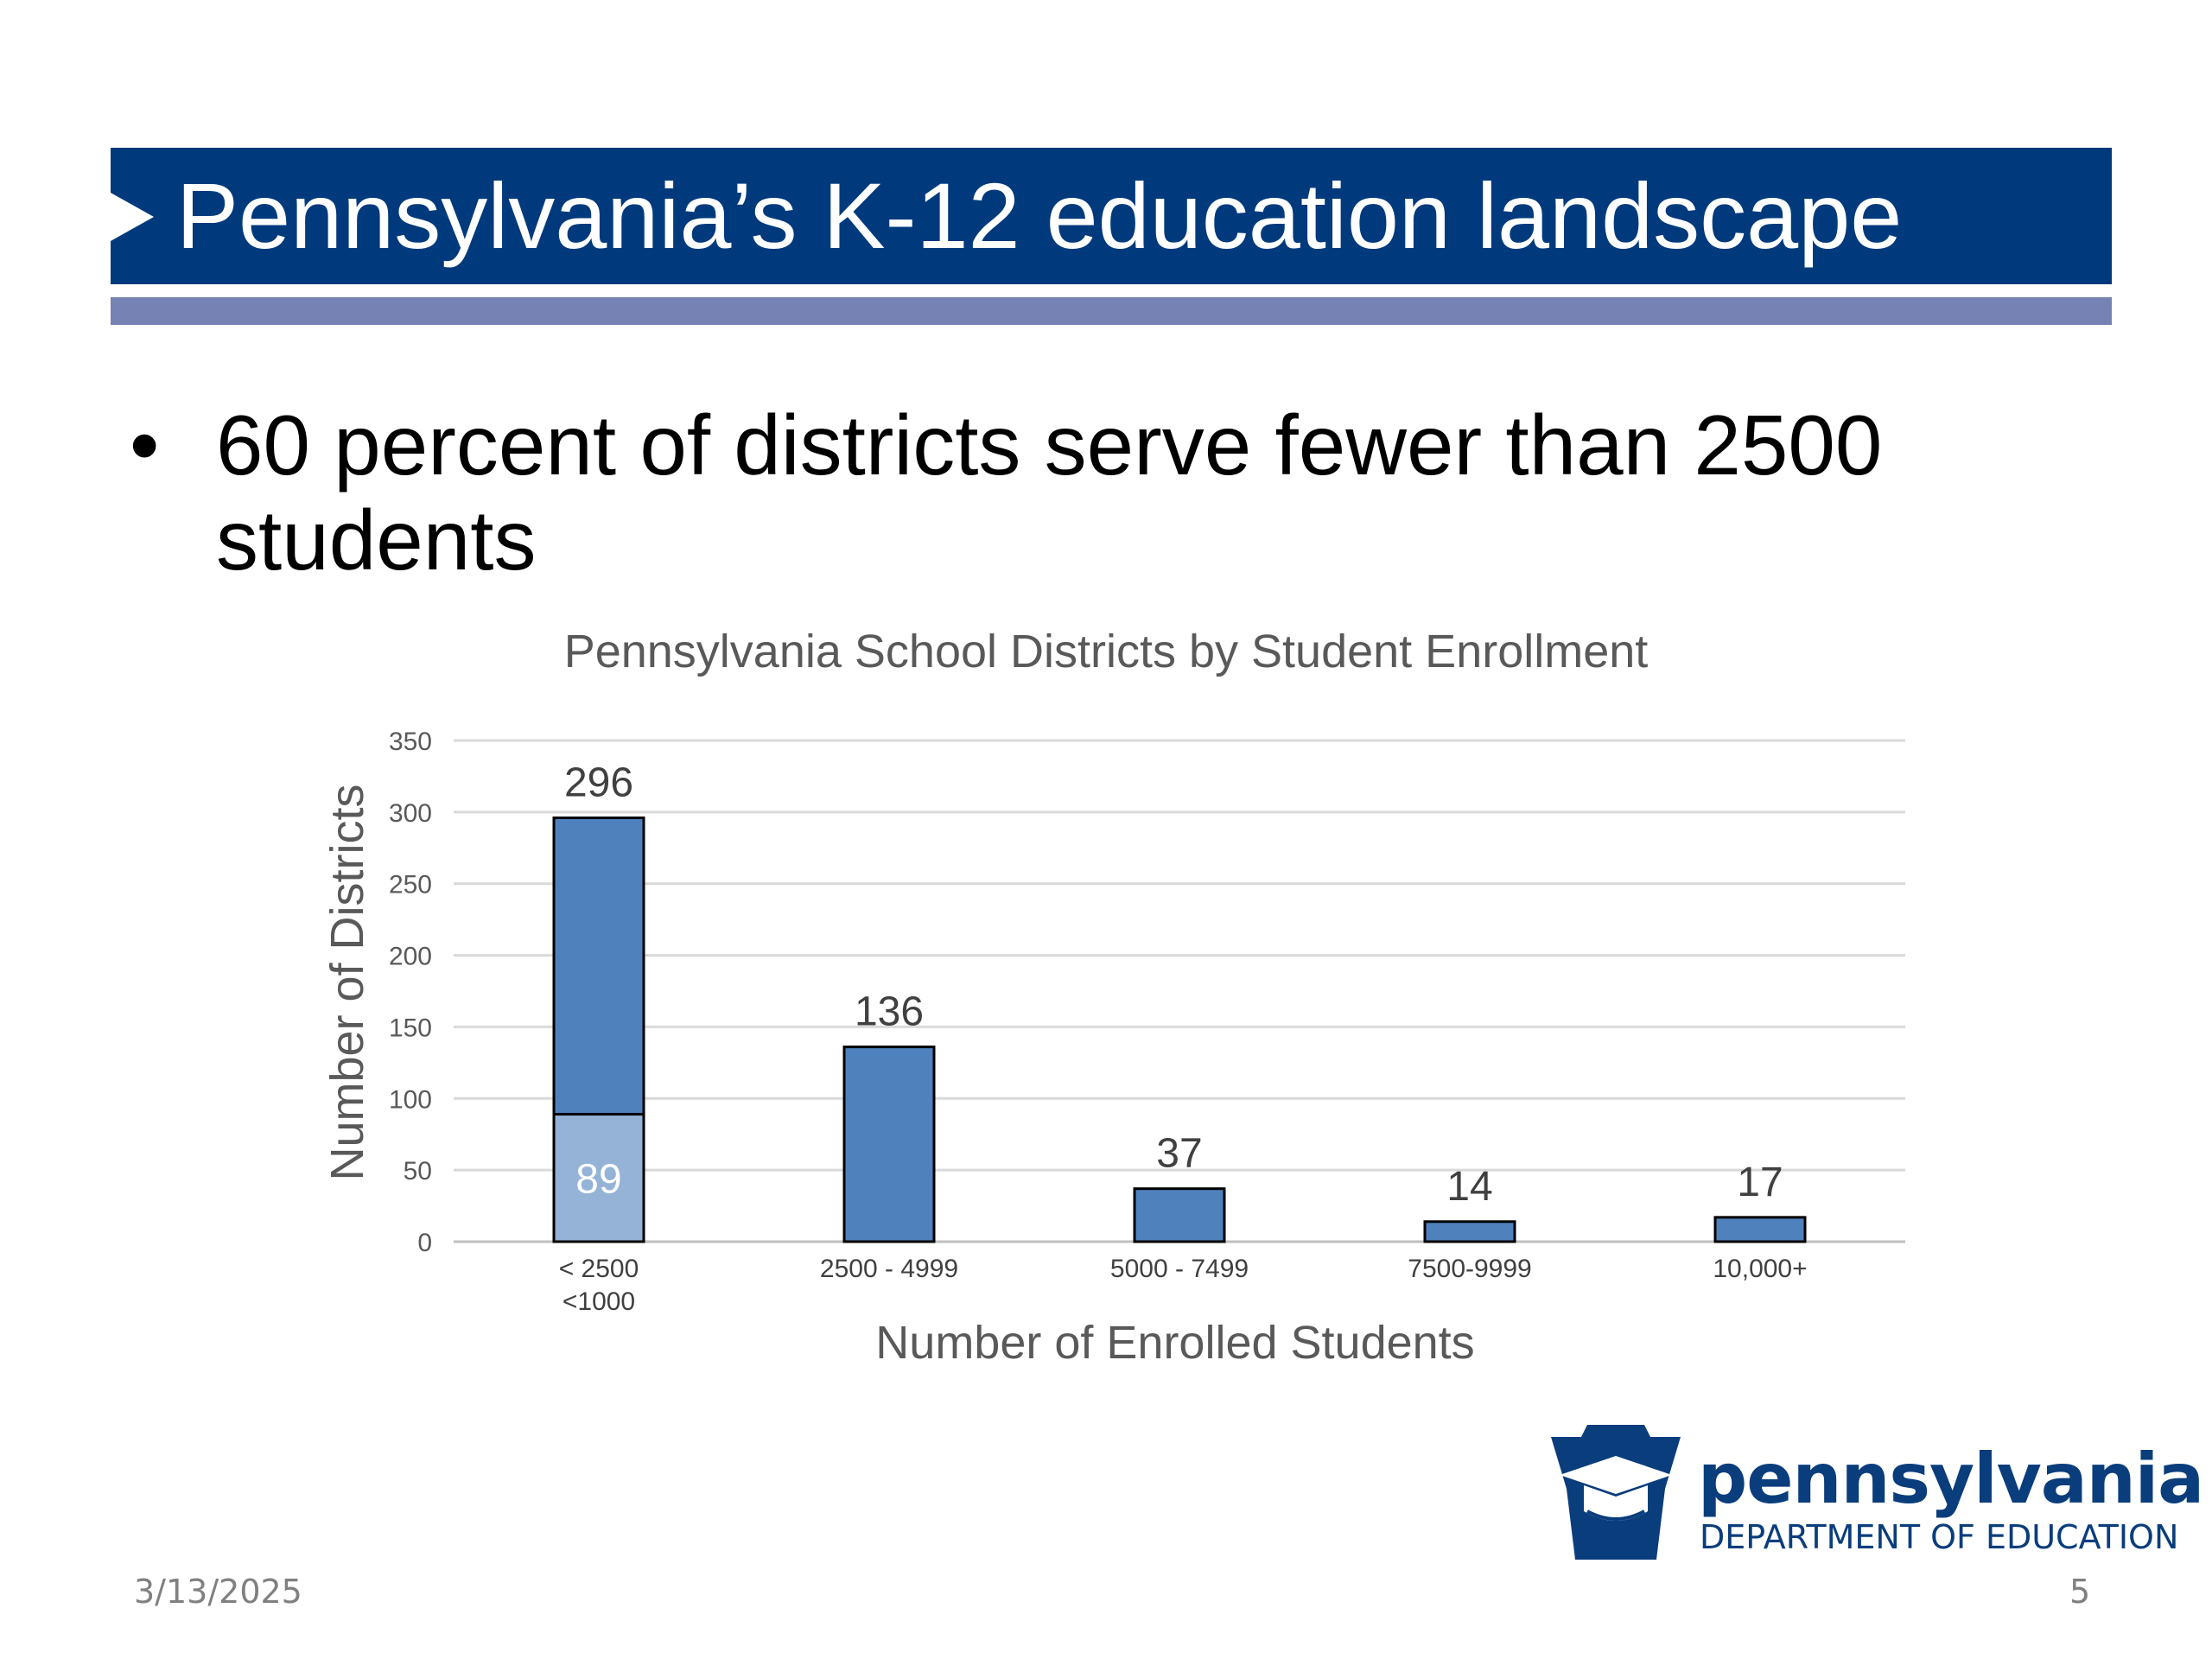 The height and width of the screenshot is (1659, 2212). I want to click on page-number: 5, so click(2080, 1592).